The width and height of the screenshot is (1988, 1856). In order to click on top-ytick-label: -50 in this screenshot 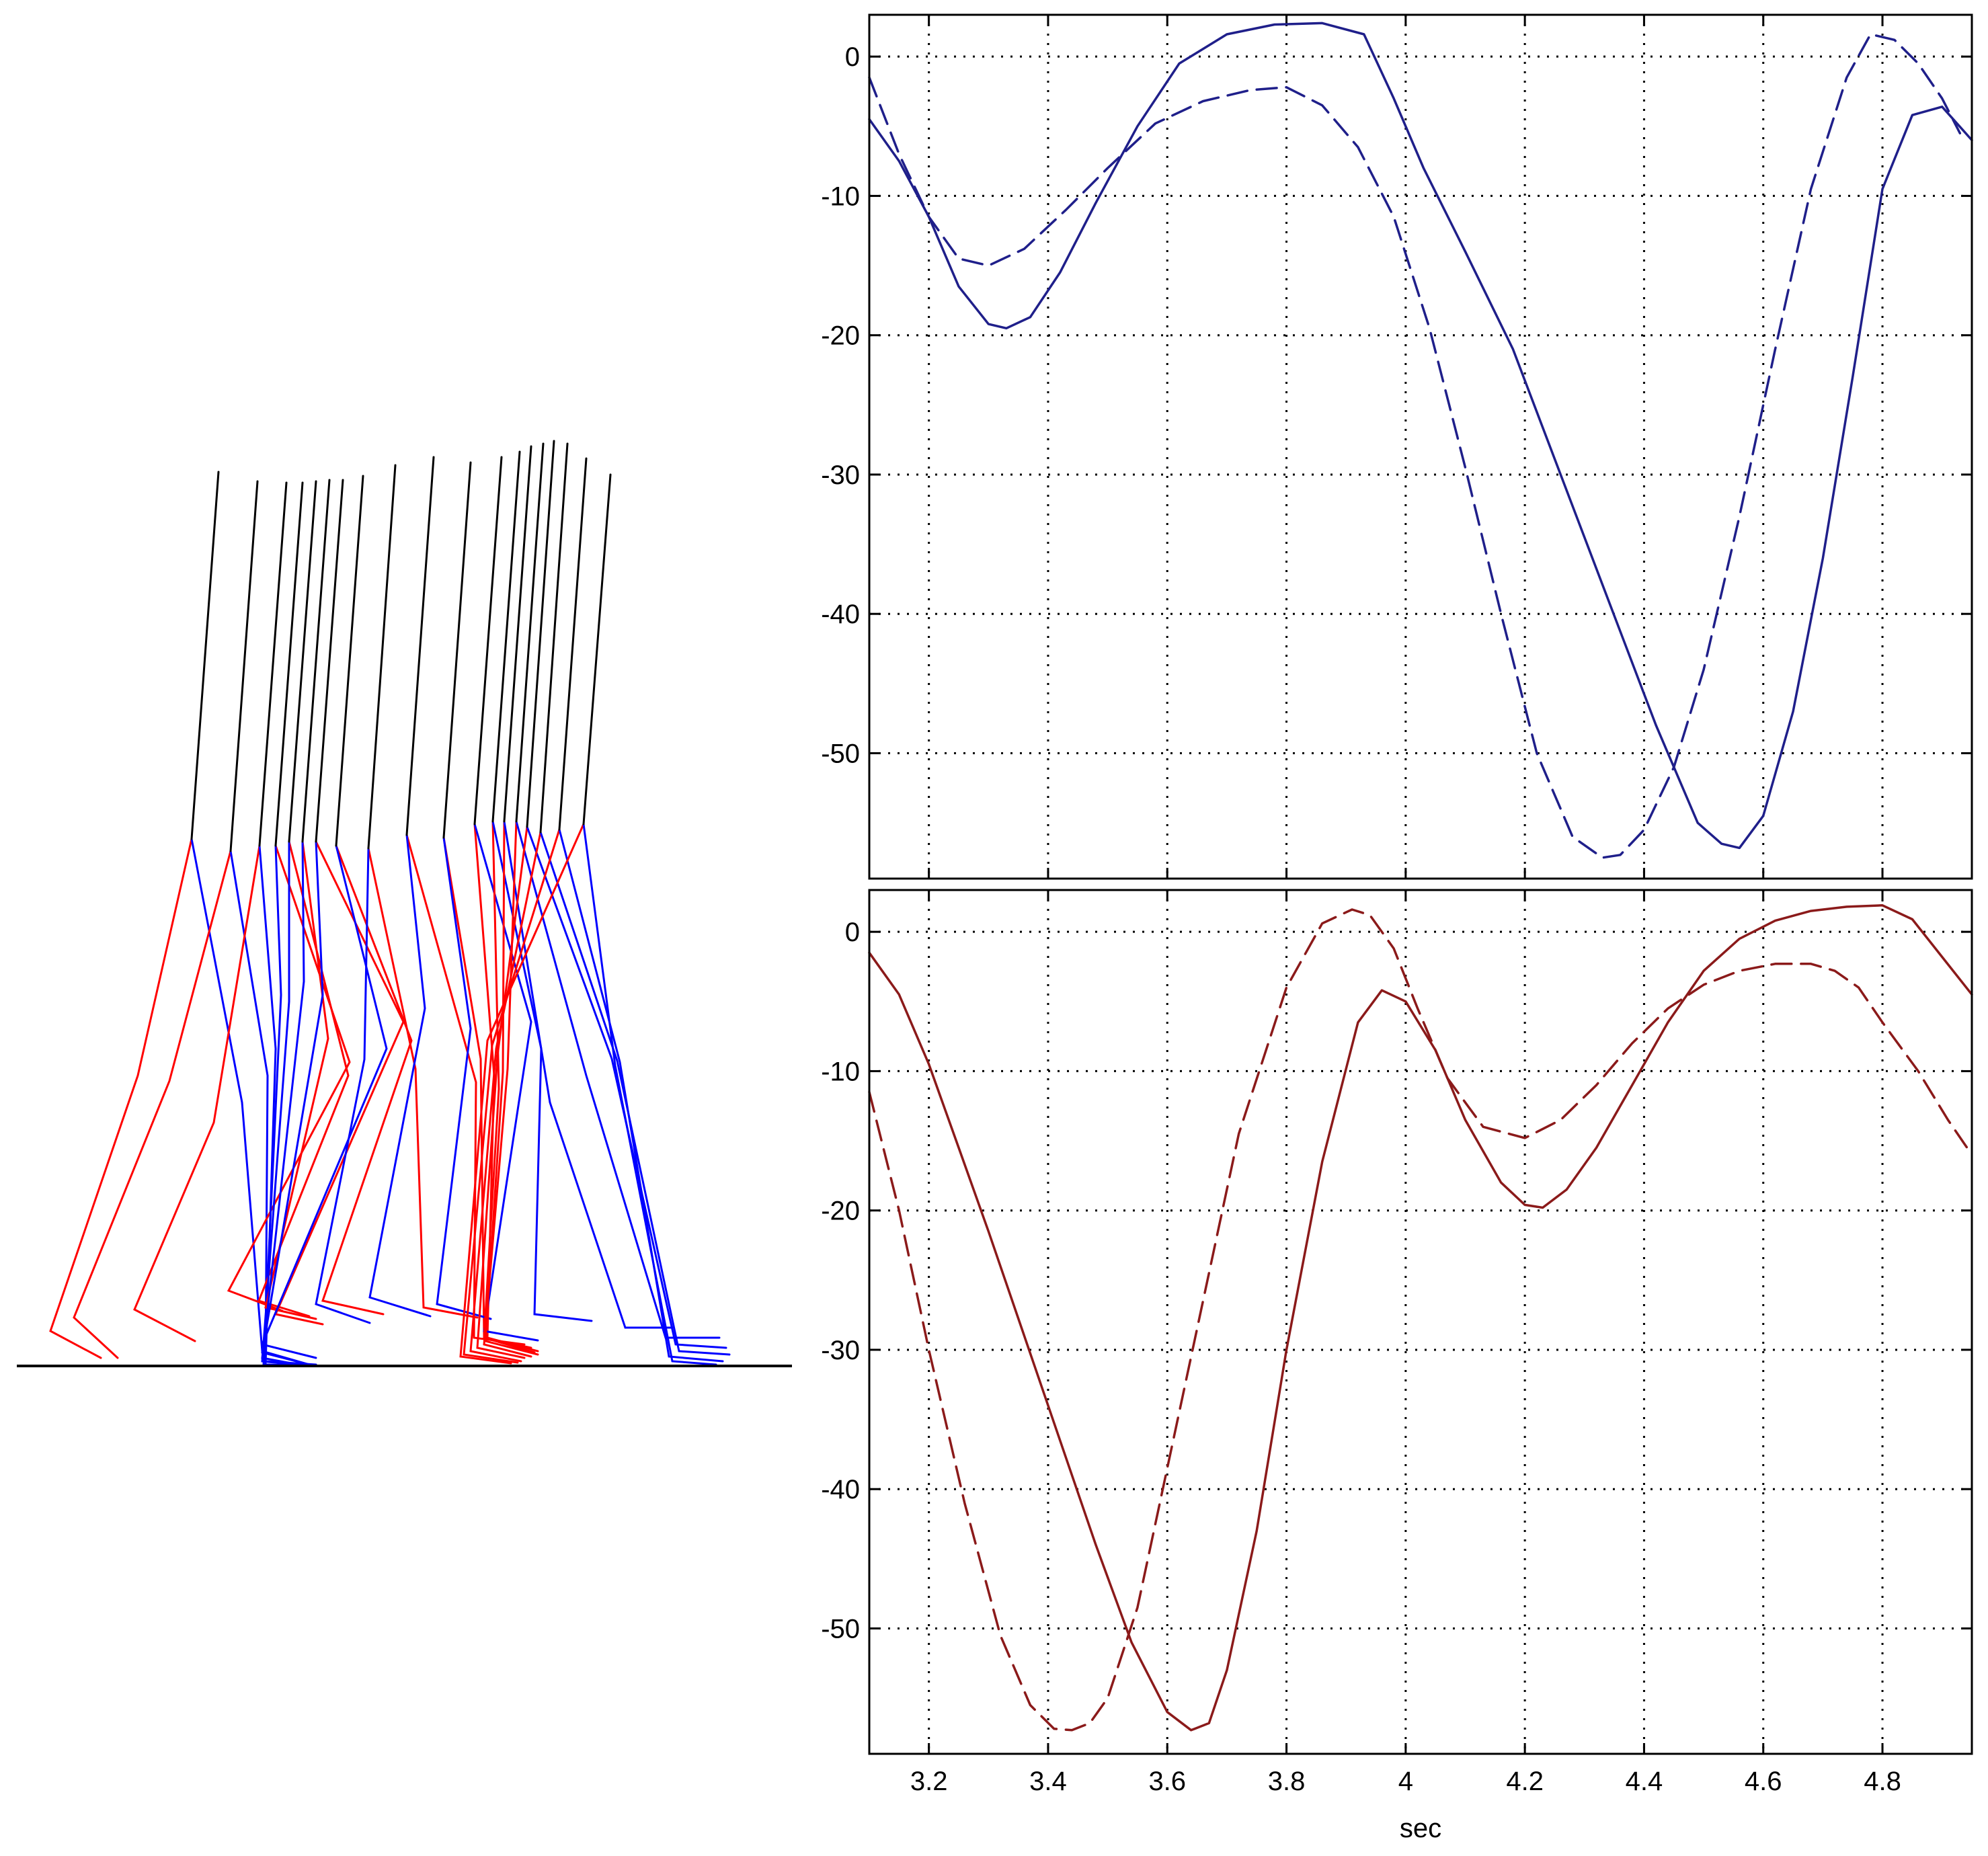, I will do `click(841, 753)`.